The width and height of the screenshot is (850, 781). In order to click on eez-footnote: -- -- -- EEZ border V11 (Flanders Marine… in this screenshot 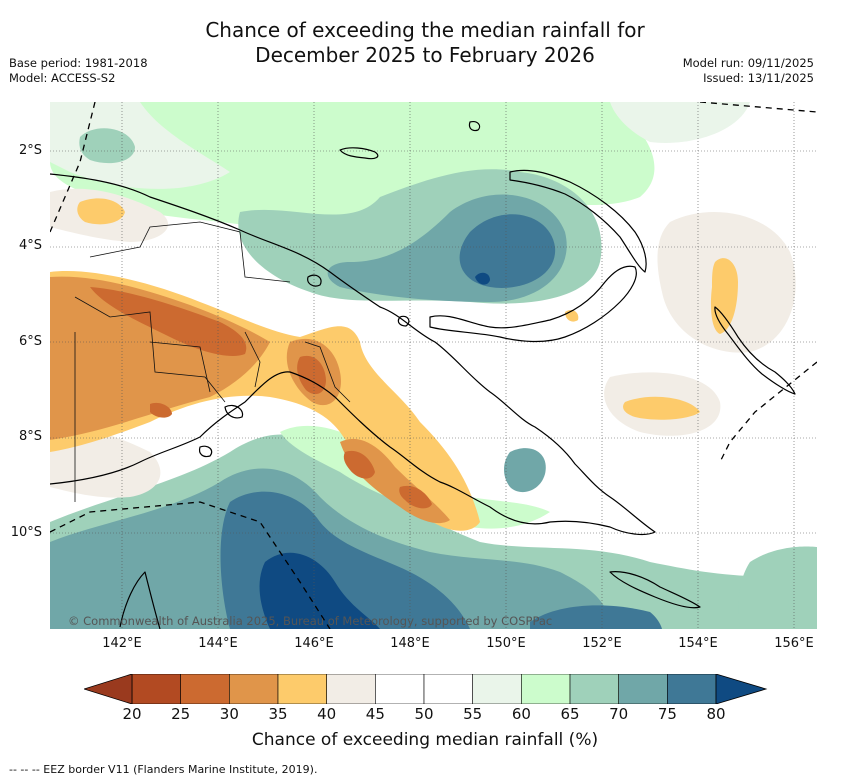, I will do `click(163, 769)`.